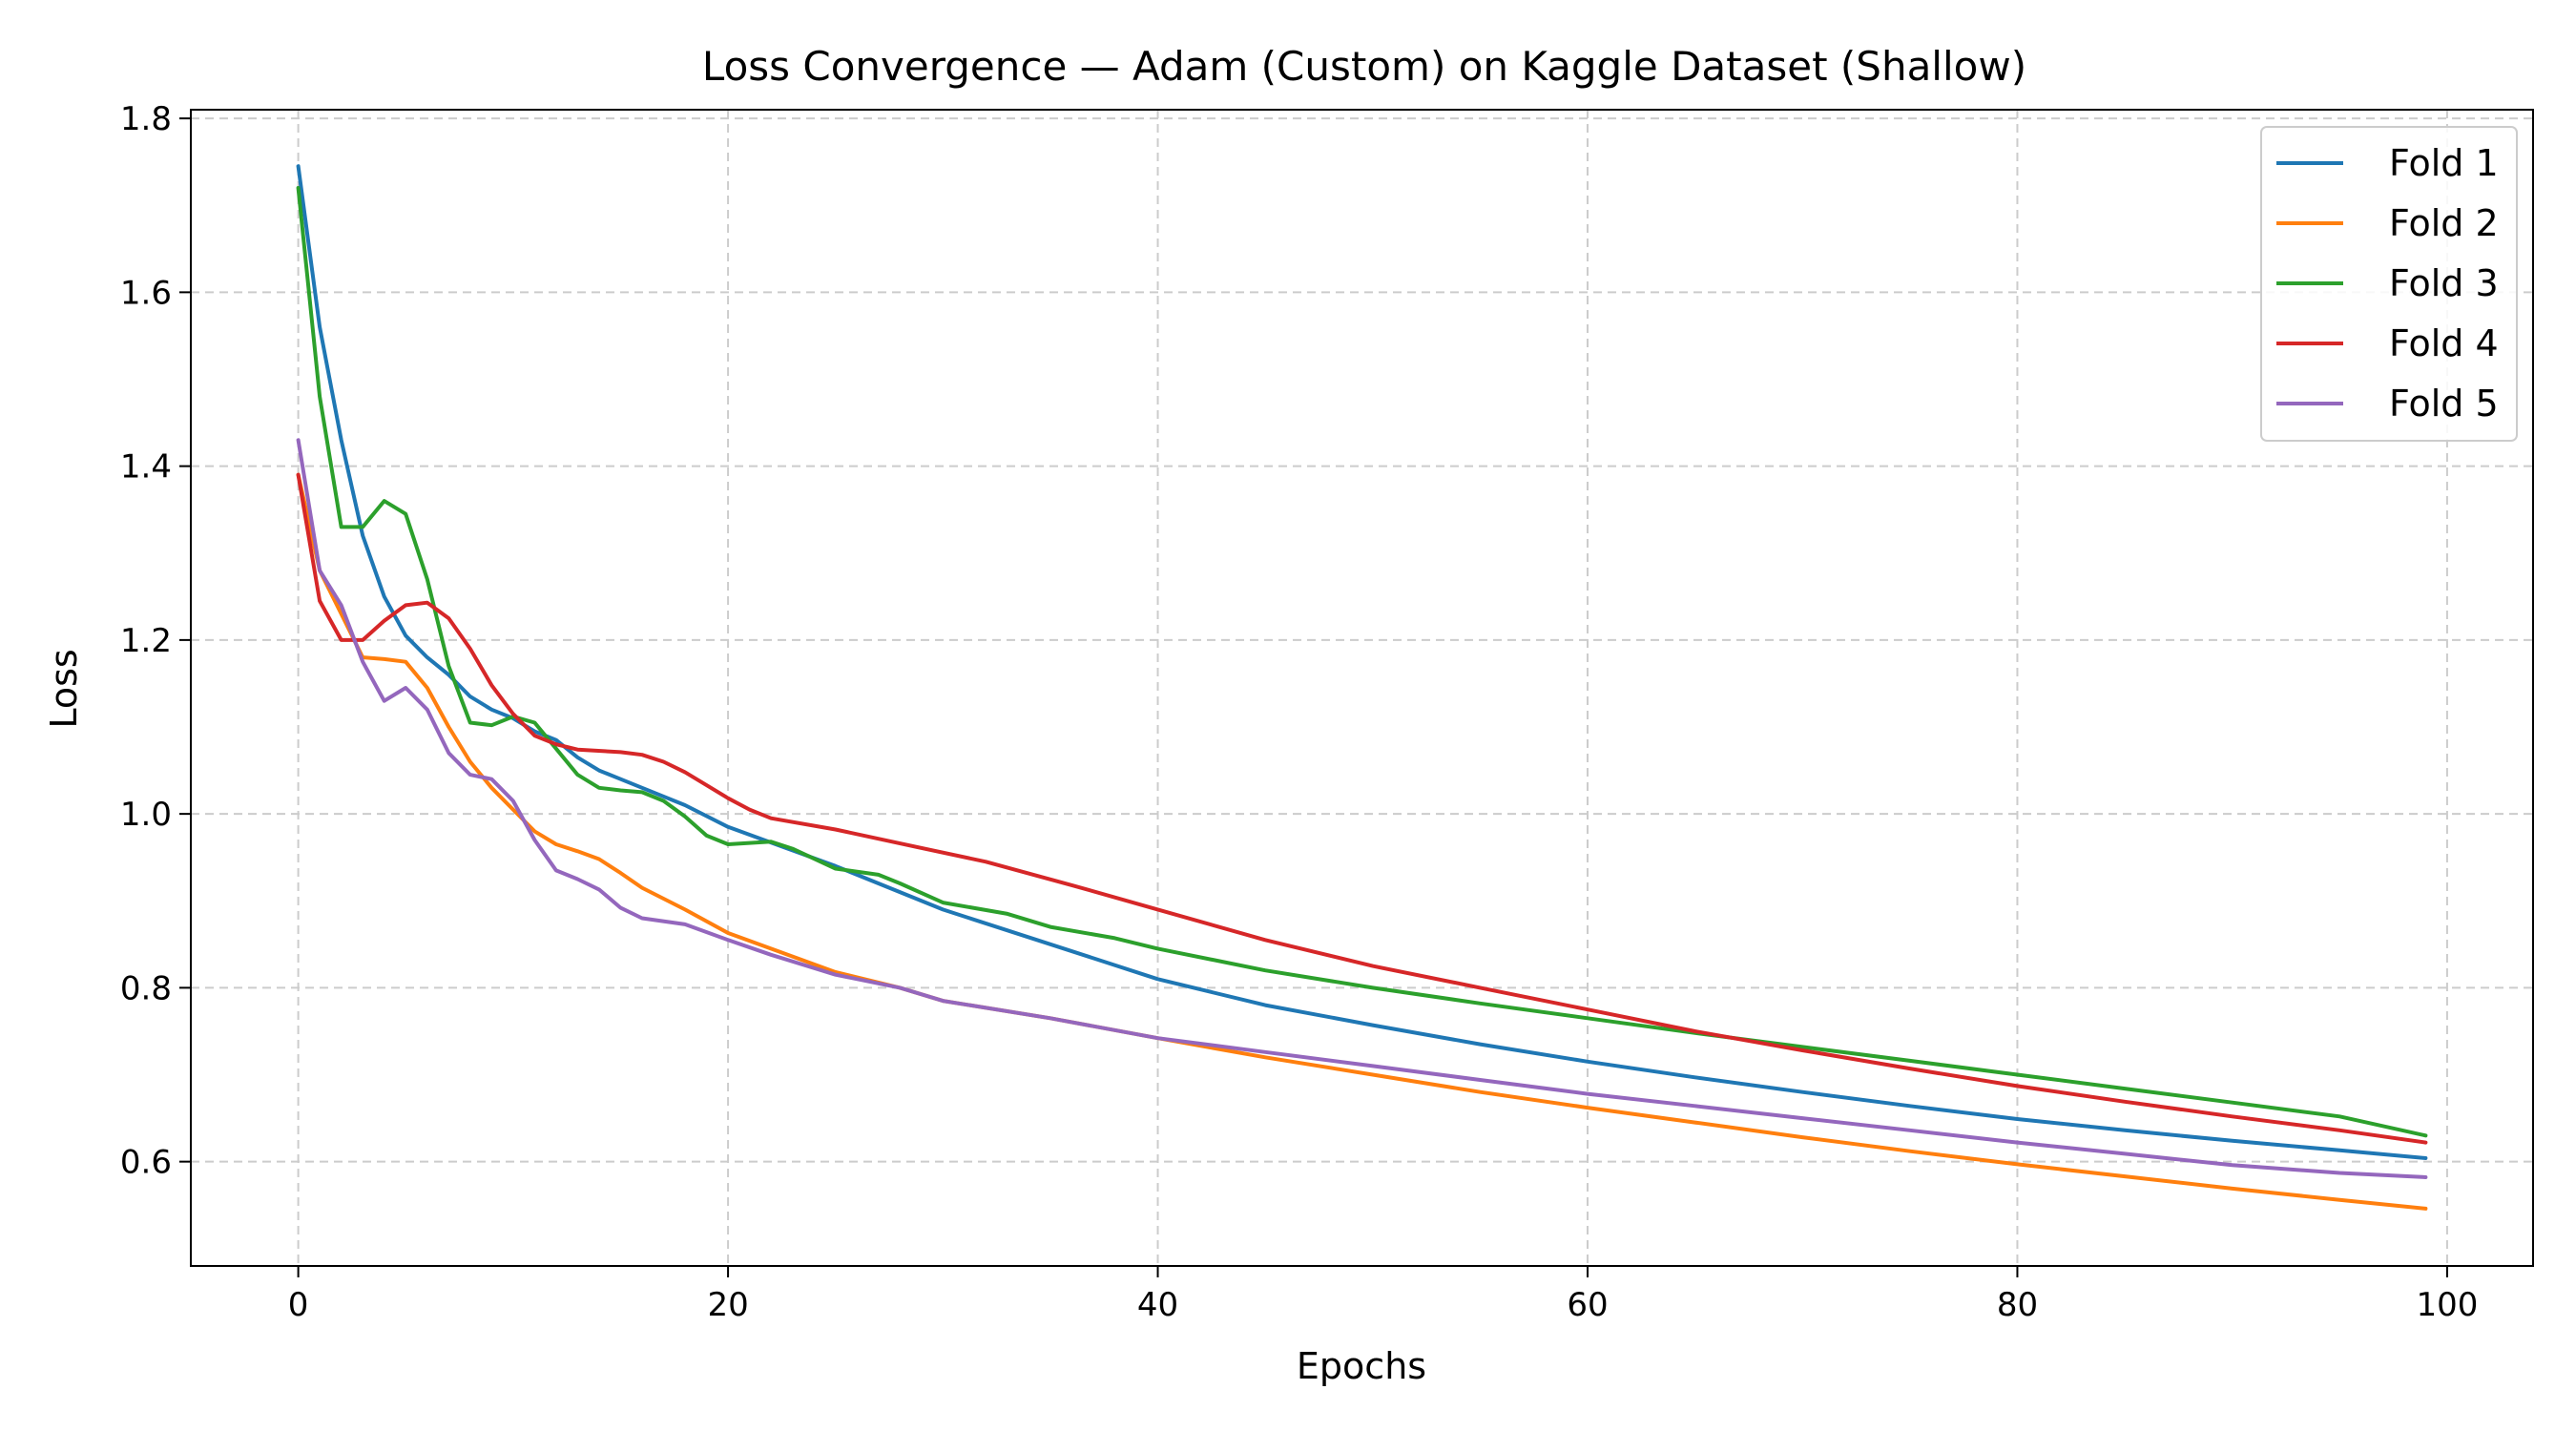 The height and width of the screenshot is (1431, 2576). Describe the element at coordinates (2444, 343) in the screenshot. I see `legend-label-fold-4: Fold 4` at that location.